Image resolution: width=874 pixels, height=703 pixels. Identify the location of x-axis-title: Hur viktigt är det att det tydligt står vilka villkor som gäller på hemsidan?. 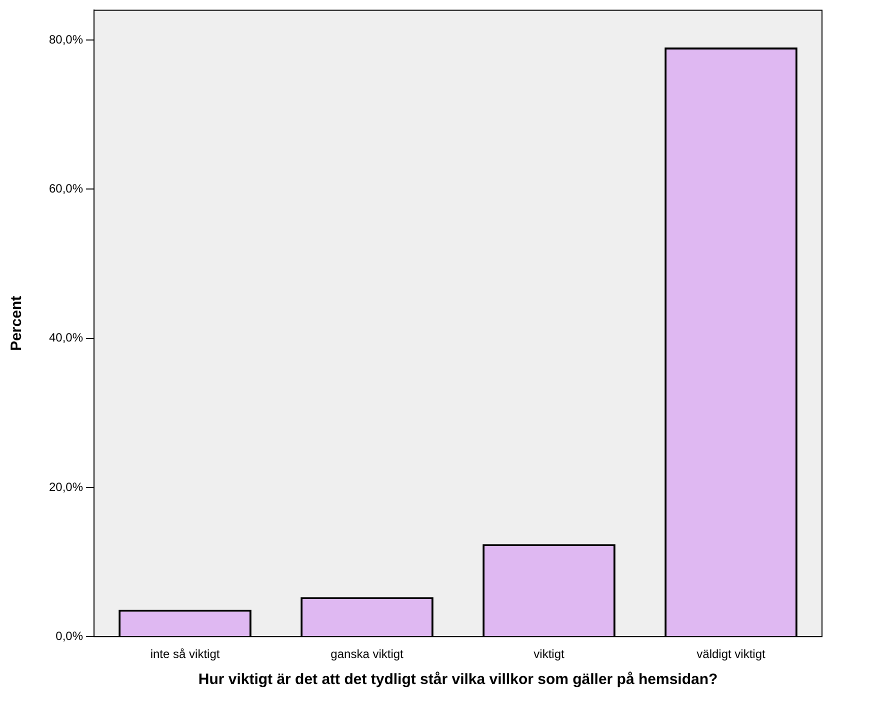
(458, 679).